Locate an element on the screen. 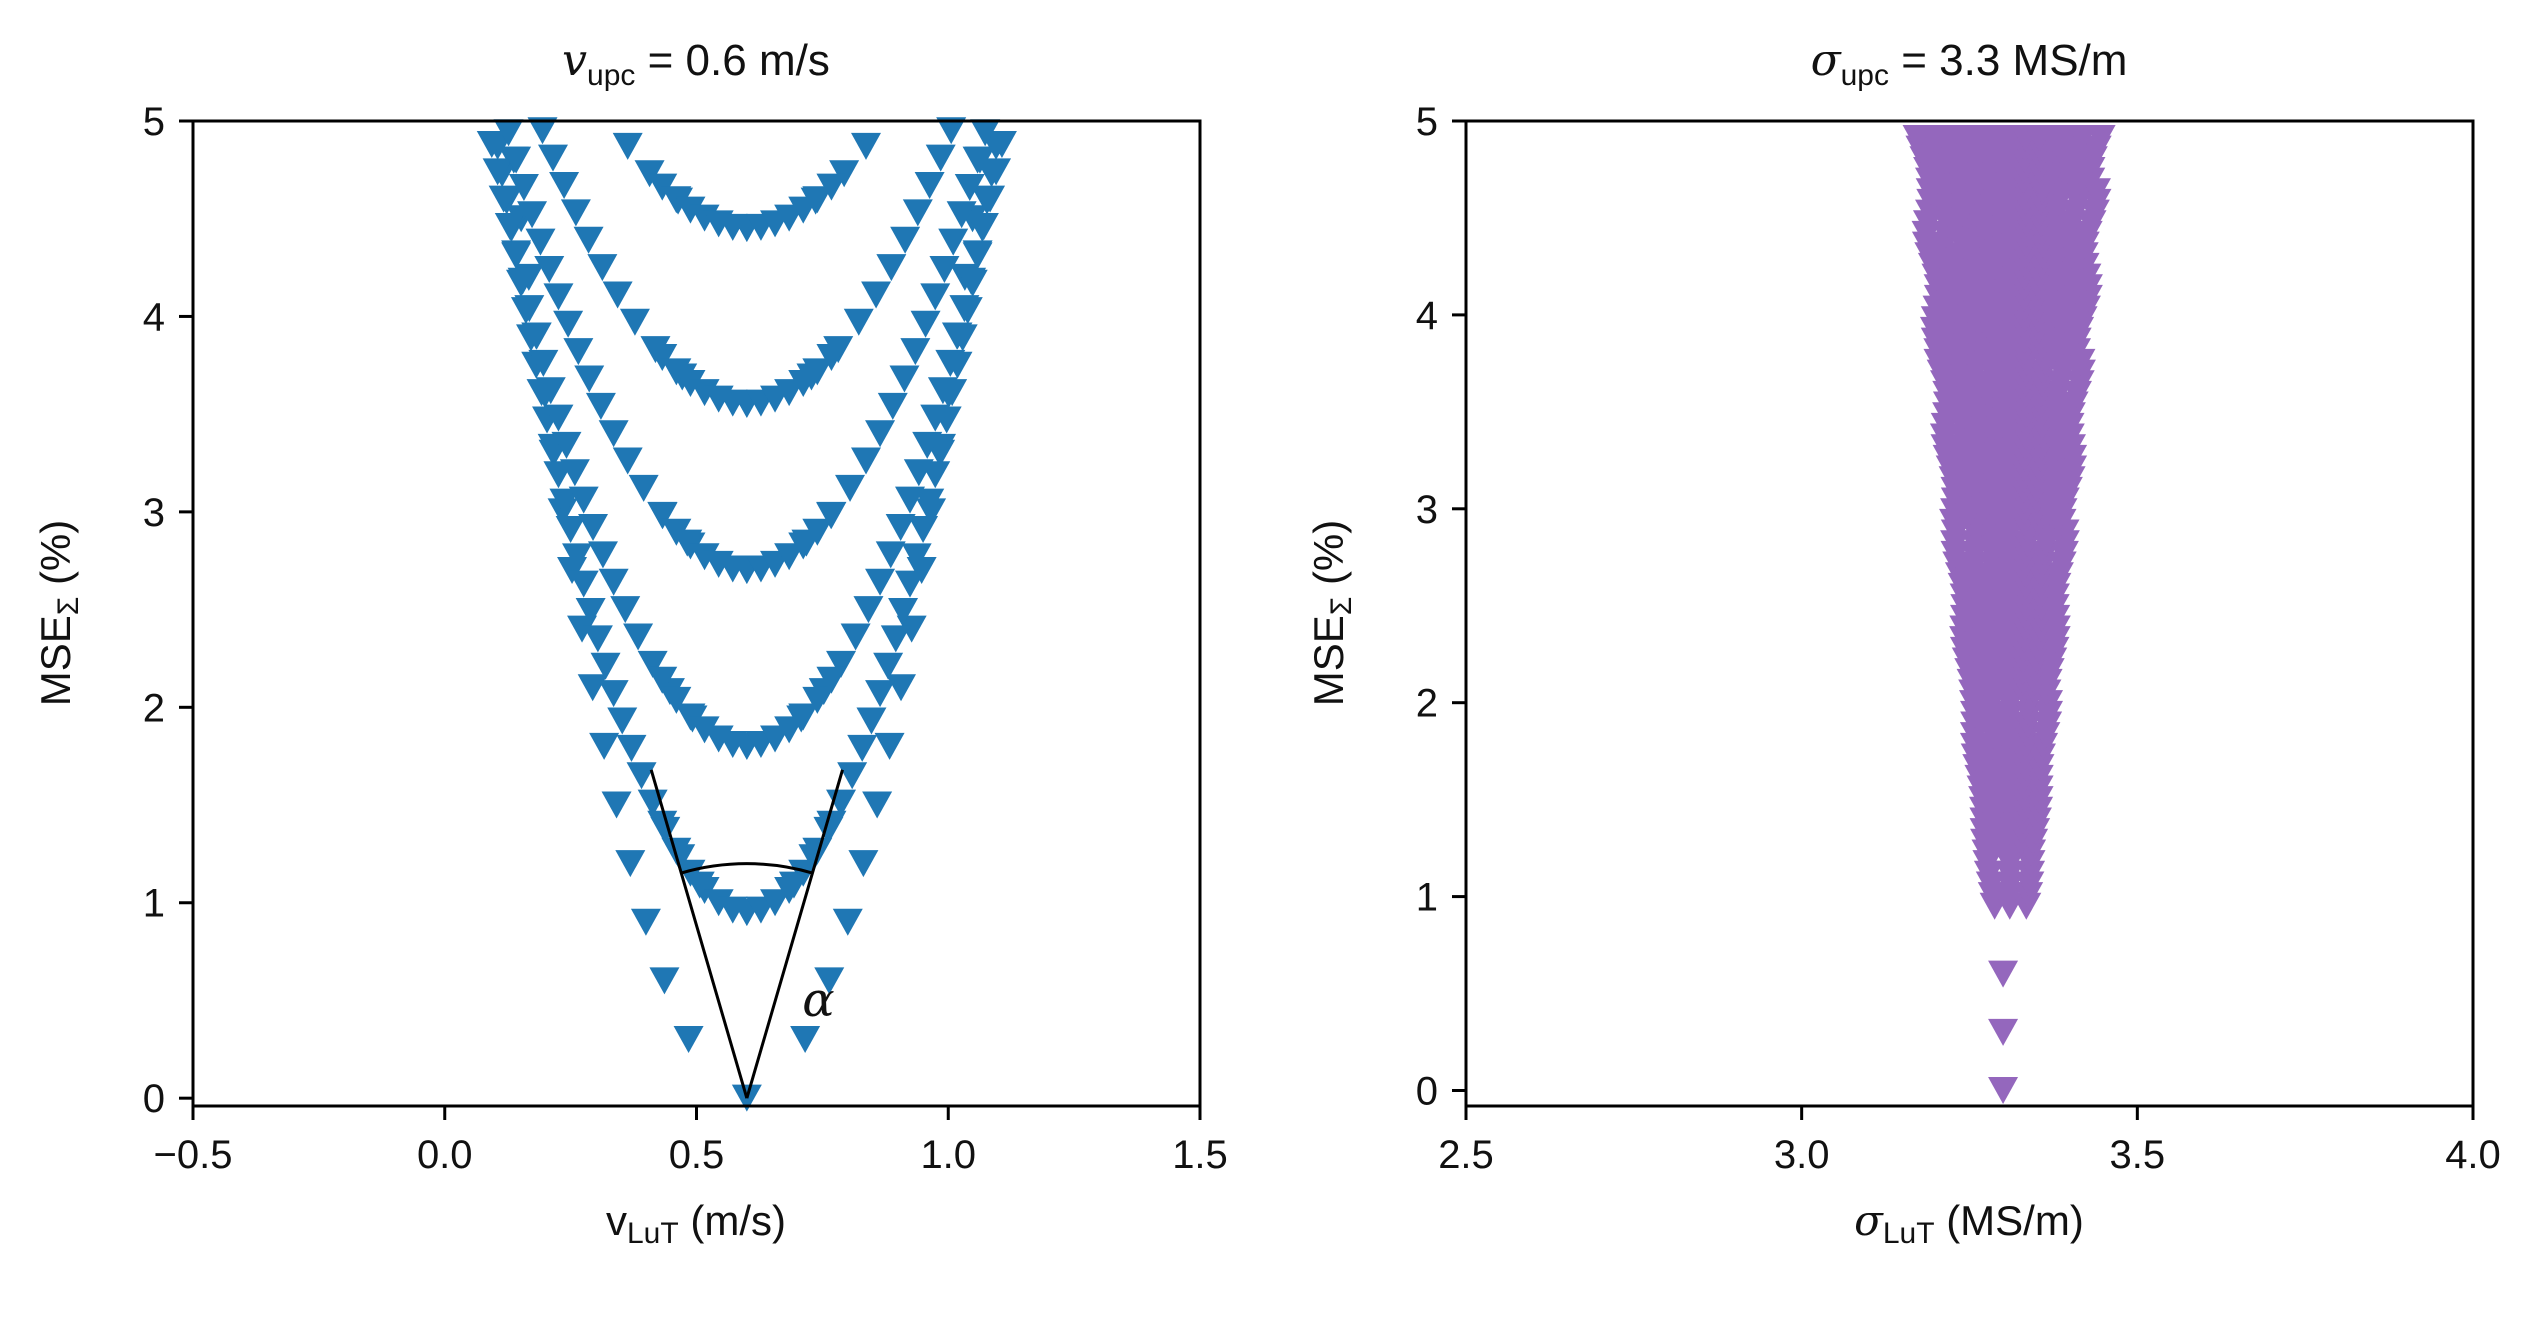 This screenshot has height=1318, width=2534. left-xlabel-subscript: LuT is located at coordinates (653, 1233).